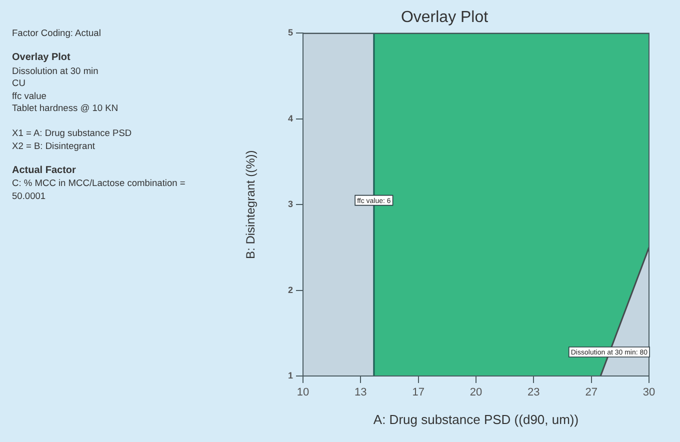 Image resolution: width=680 pixels, height=442 pixels. I want to click on chart-title: Overlay Plot, so click(444, 17).